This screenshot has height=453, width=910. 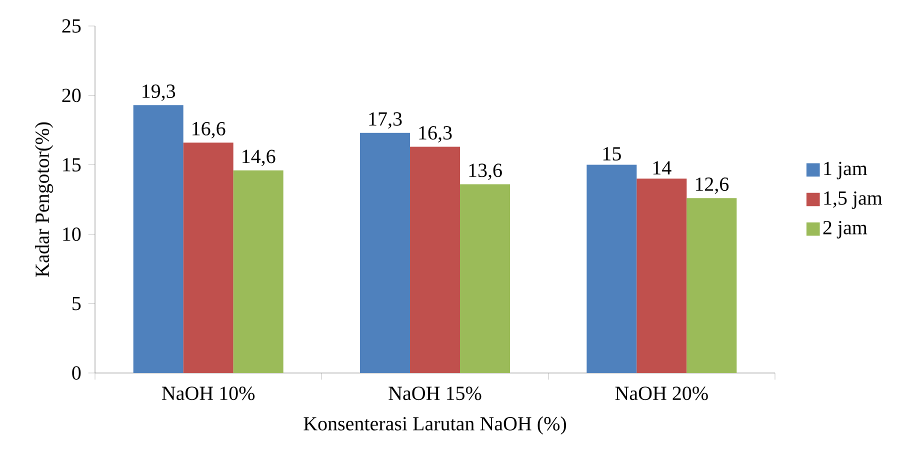 I want to click on data-label: 16,6, so click(x=209, y=130).